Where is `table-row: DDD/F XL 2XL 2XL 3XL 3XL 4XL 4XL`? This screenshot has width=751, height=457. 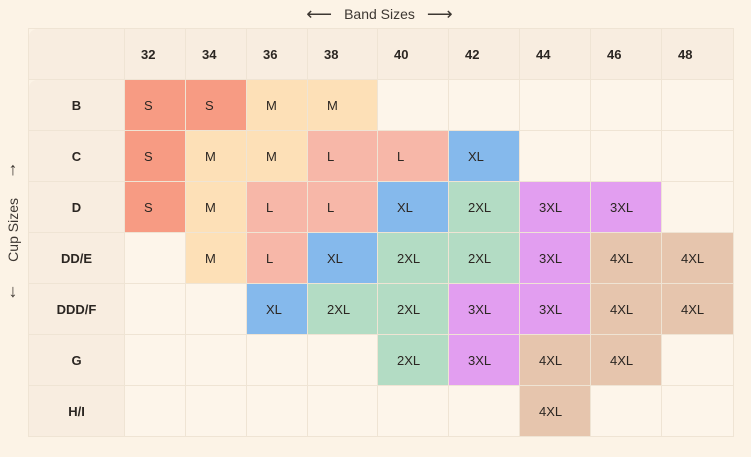
table-row: DDD/F XL 2XL 2XL 3XL 3XL 4XL 4XL is located at coordinates (381, 309).